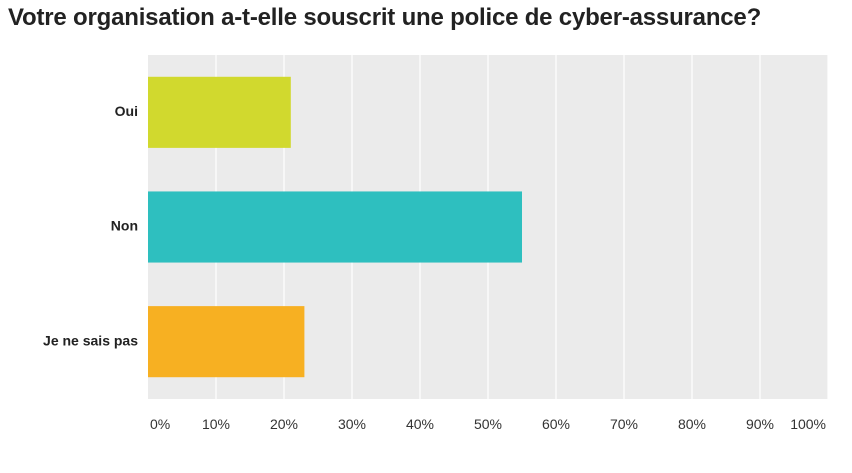 This screenshot has width=852, height=473. I want to click on category-label: Je ne sais pas, so click(90, 340).